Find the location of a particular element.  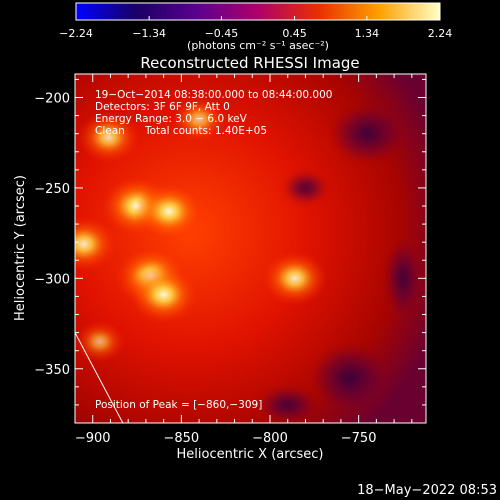

footer-timestamp: 18−May−2022 08:53 is located at coordinates (427, 490).